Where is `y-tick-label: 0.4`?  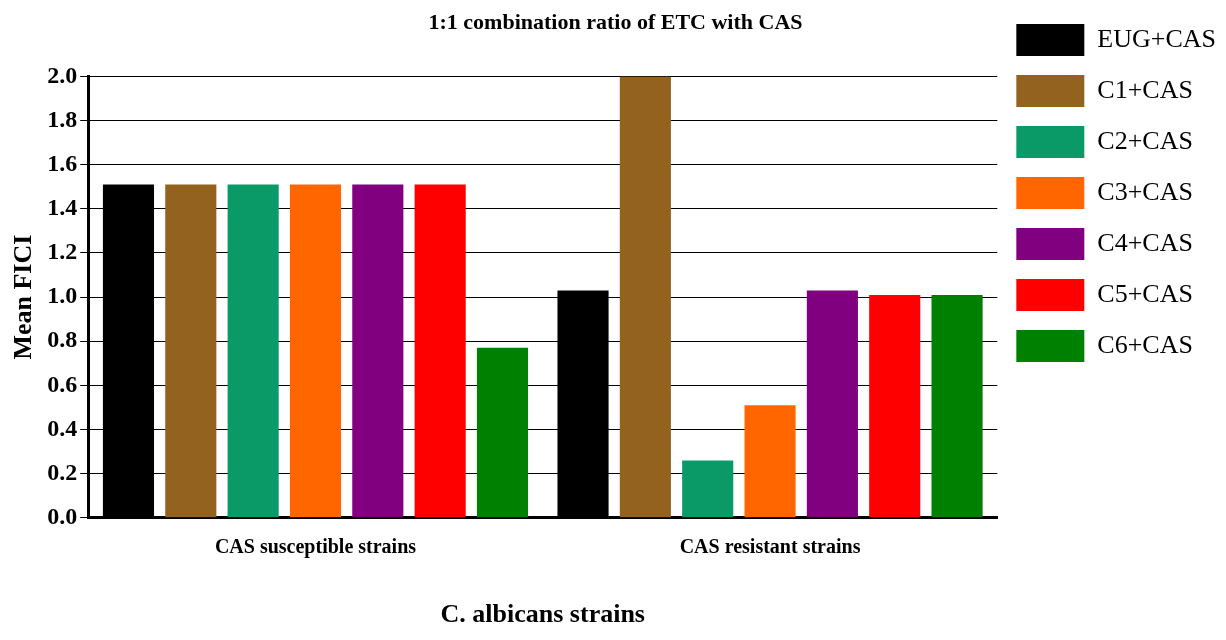 y-tick-label: 0.4 is located at coordinates (62, 427).